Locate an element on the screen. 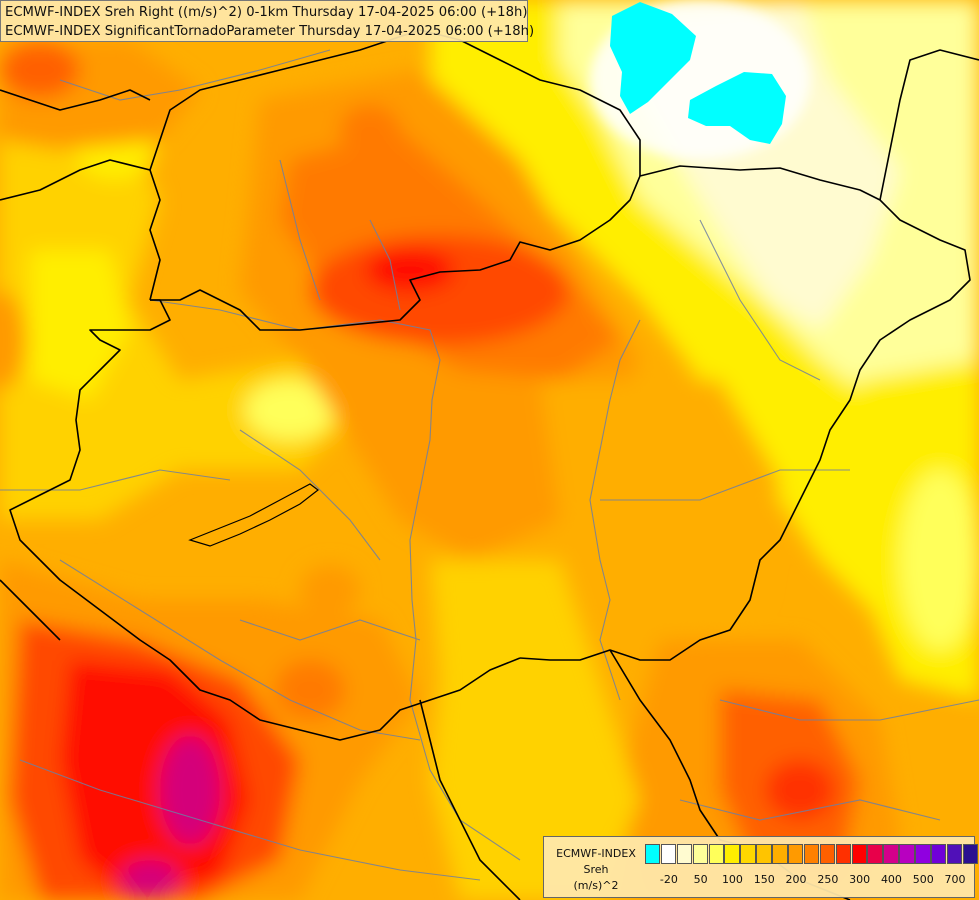 This screenshot has height=900, width=979. legend-parameter: Sreh is located at coordinates (596, 869).